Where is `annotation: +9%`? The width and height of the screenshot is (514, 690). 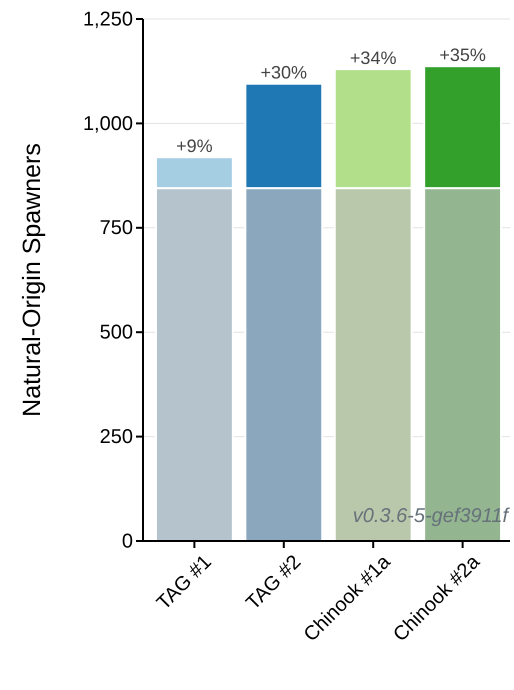 annotation: +9% is located at coordinates (194, 146).